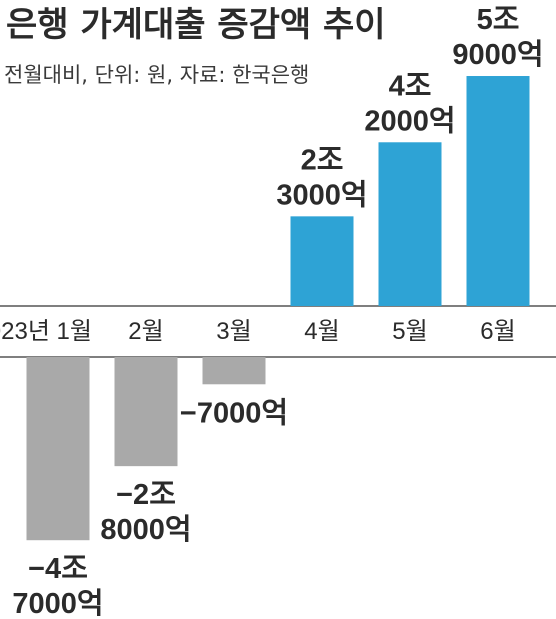 The height and width of the screenshot is (619, 556). What do you see at coordinates (233, 331) in the screenshot?
I see `x-tick-label-3: 3월` at bounding box center [233, 331].